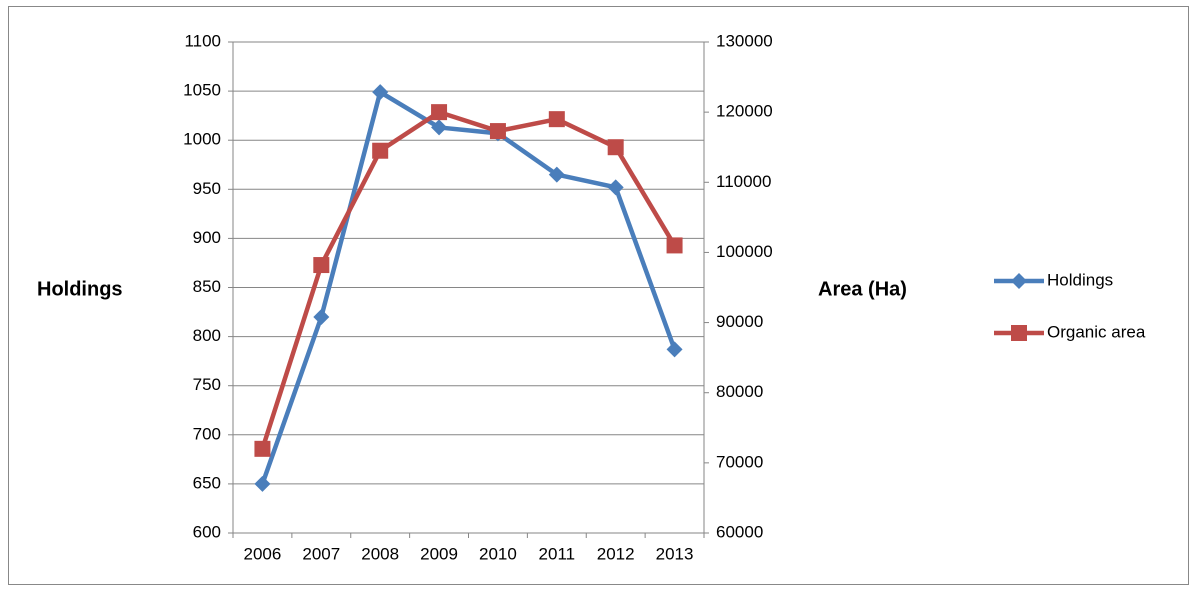 The image size is (1198, 592). I want to click on y-tick-label: 1100, so click(202, 40).